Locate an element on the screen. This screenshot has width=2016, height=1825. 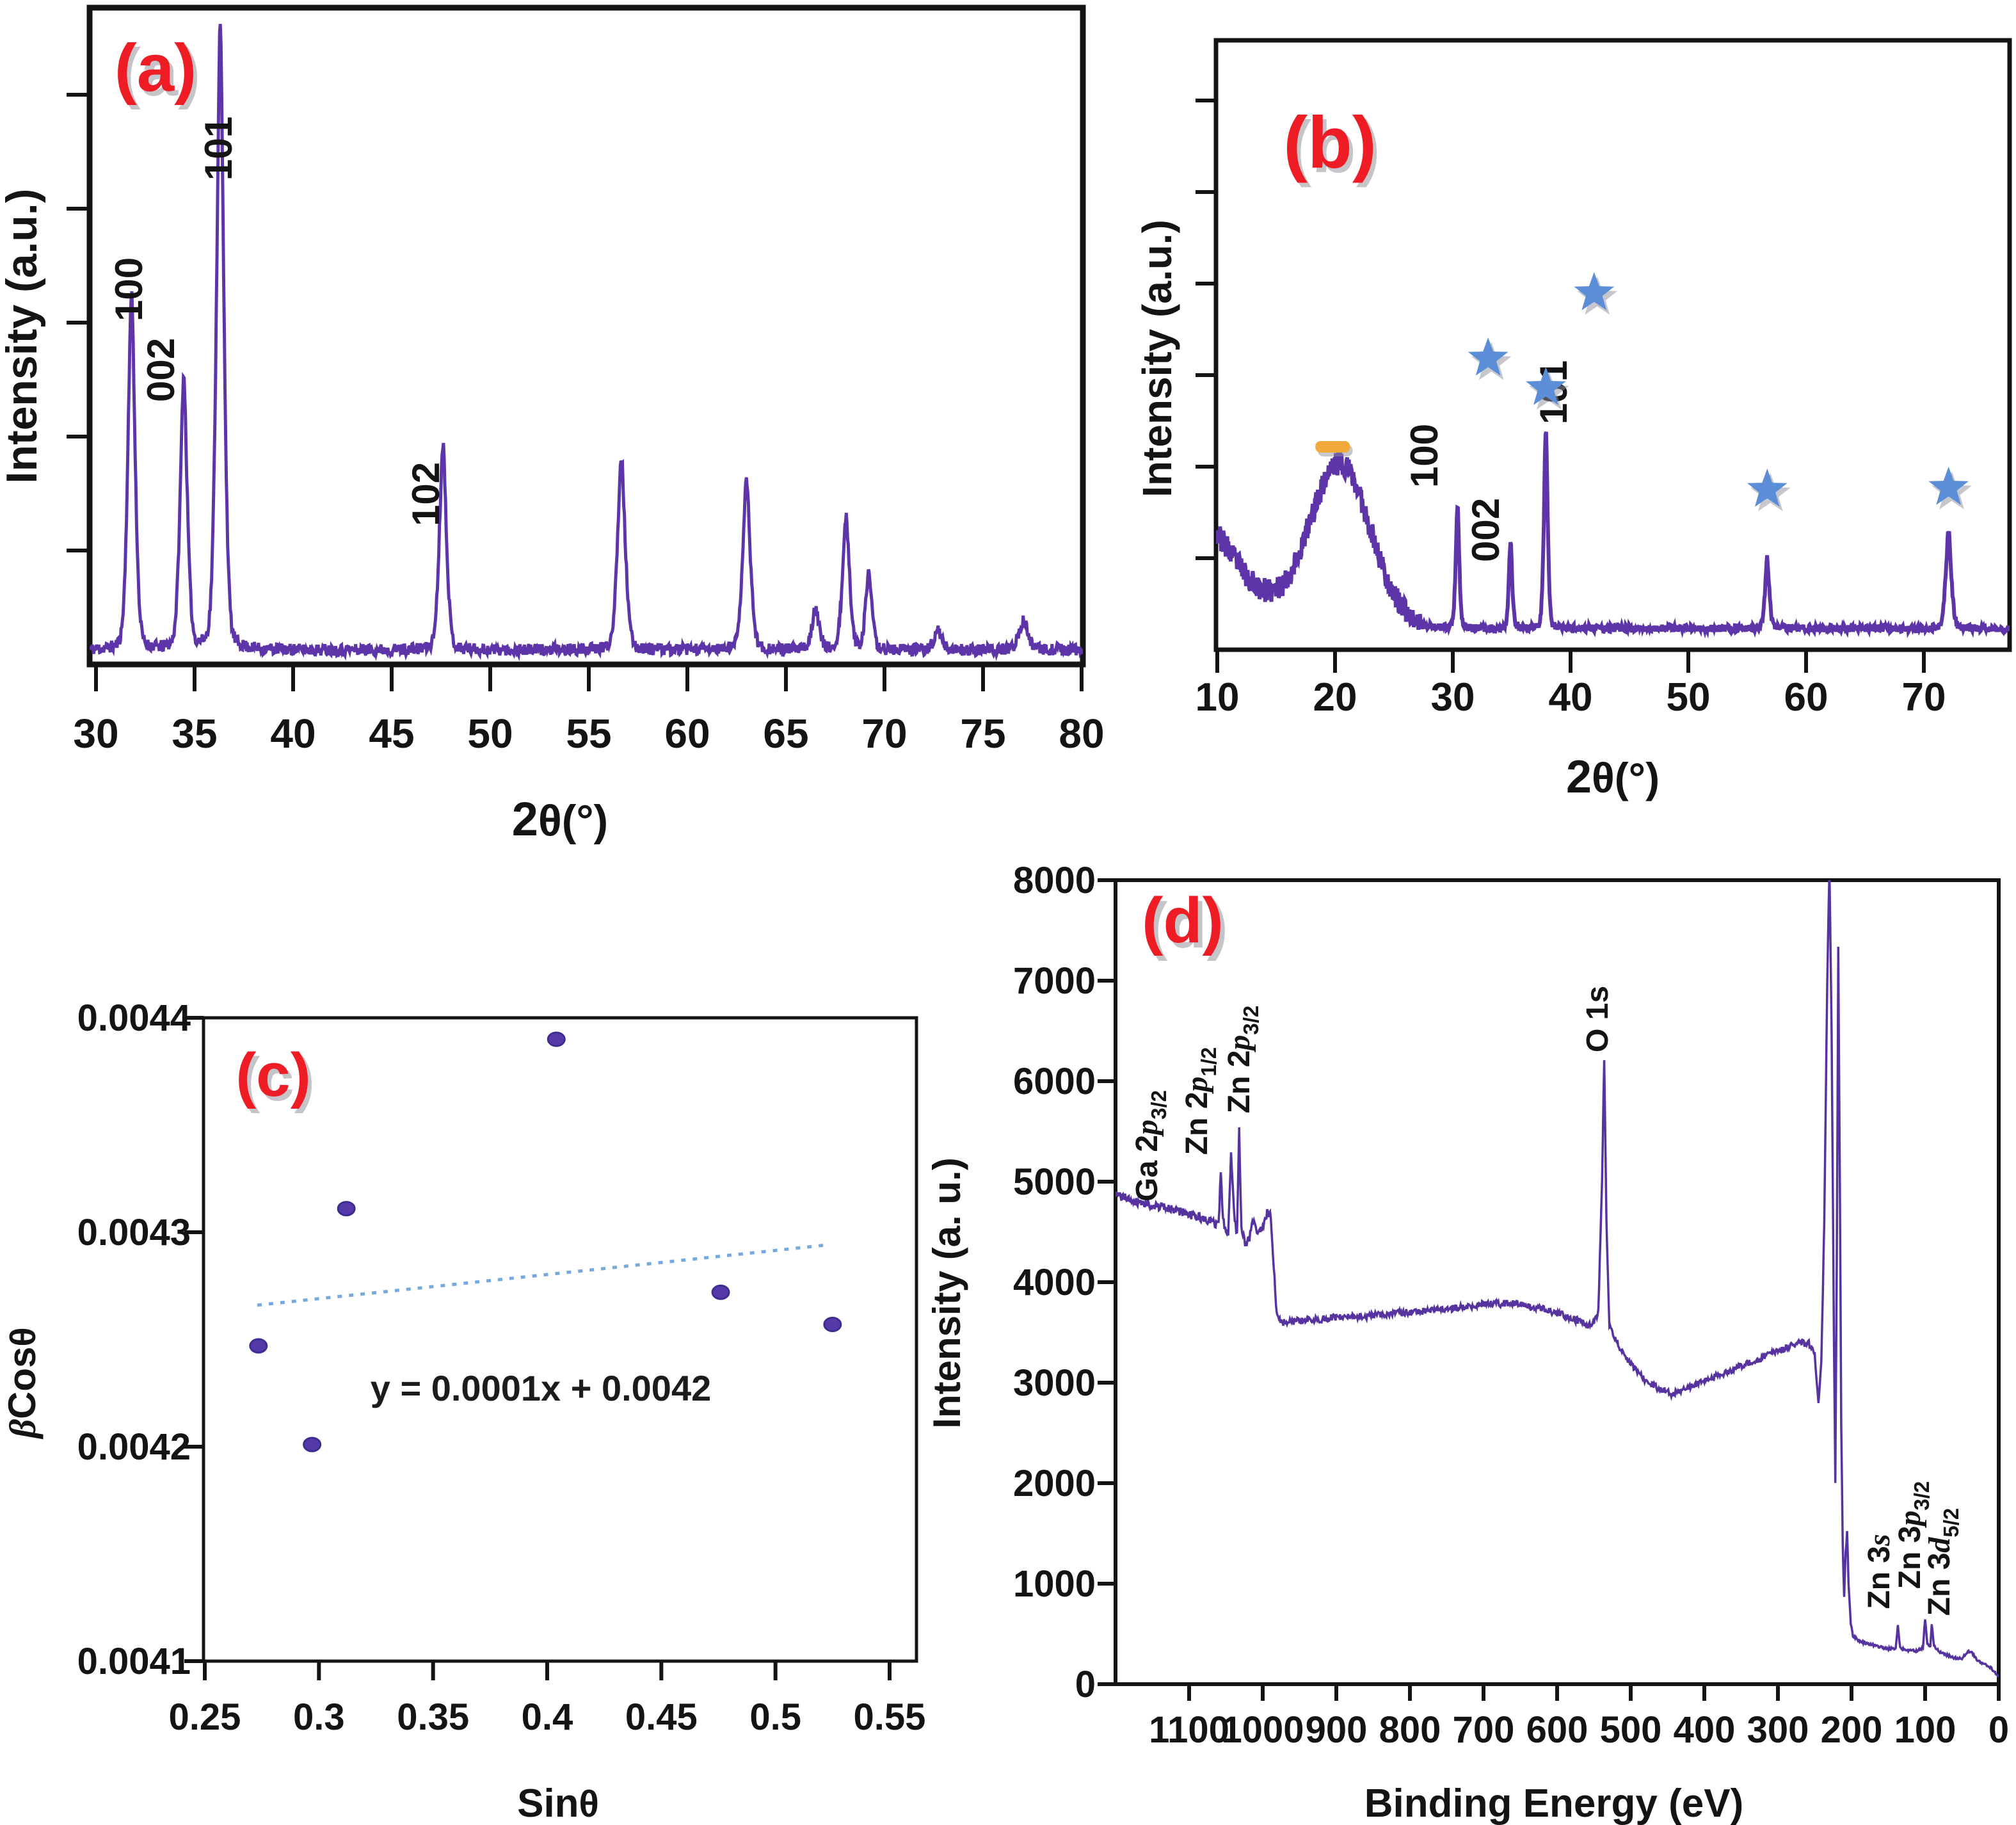
xps-peak-label: Zn 2p3/2 is located at coordinates (1242, 1060).